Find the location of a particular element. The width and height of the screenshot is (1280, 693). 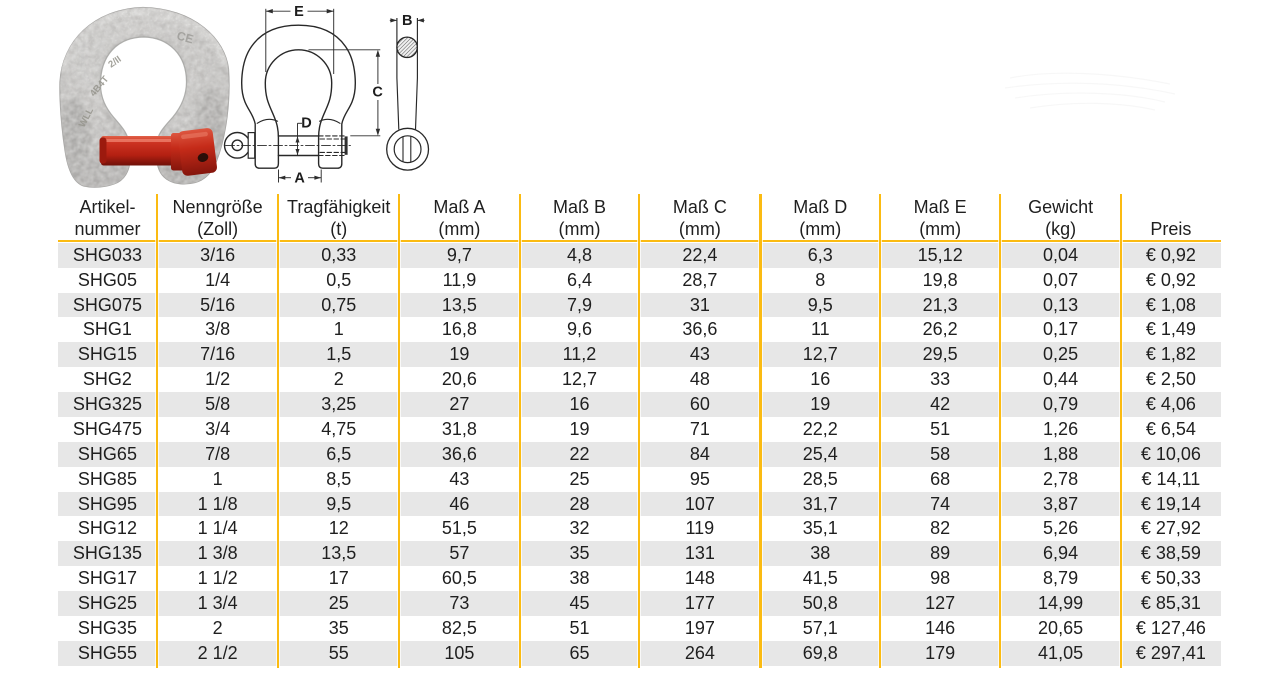

svg-text: D is located at coordinates (306, 124).